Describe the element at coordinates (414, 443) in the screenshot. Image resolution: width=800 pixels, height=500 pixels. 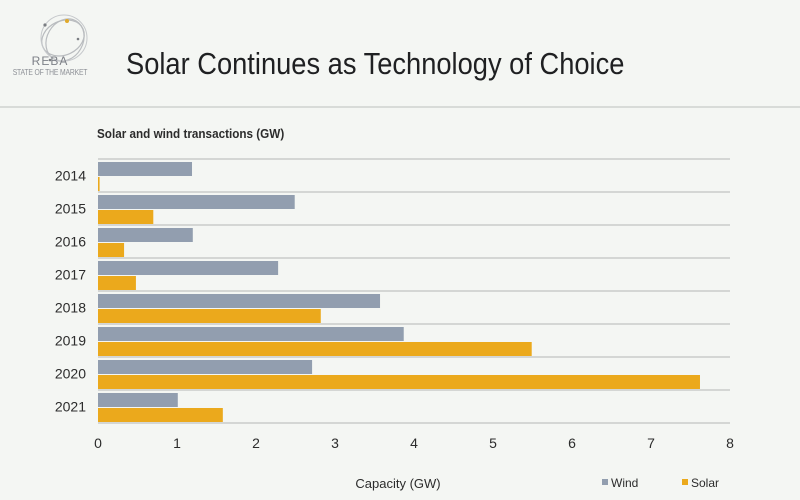
I see `x-tick-label: 4` at that location.